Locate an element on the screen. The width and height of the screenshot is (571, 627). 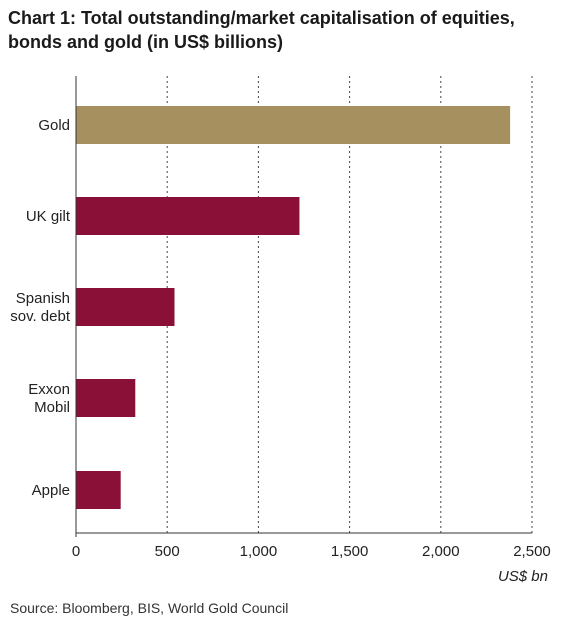
category-label-2-0: Spanish is located at coordinates (43, 298).